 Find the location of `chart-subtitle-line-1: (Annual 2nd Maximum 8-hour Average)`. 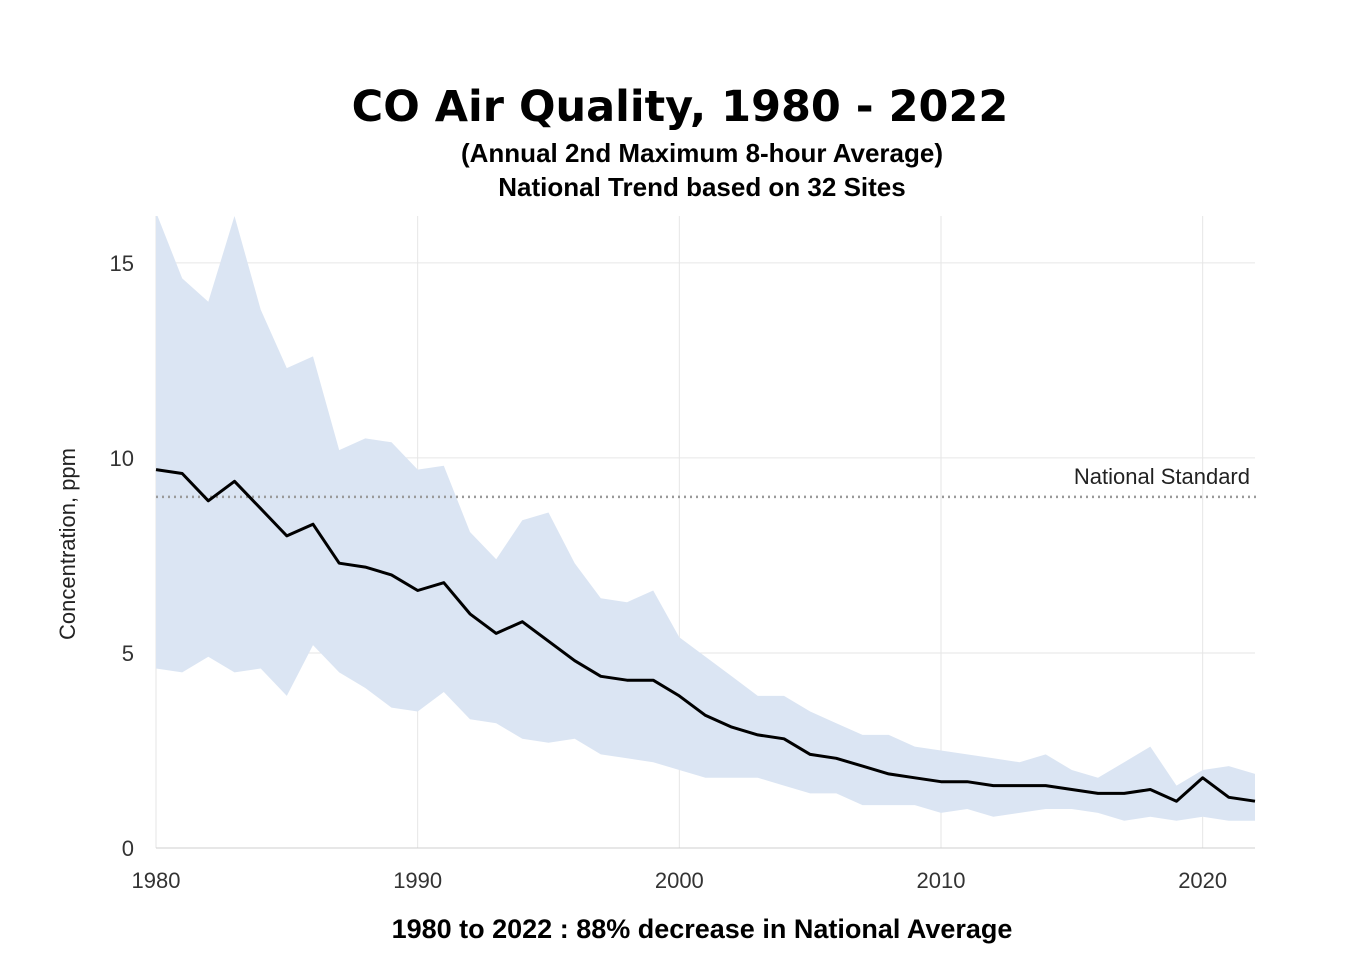

chart-subtitle-line-1: (Annual 2nd Maximum 8-hour Average) is located at coordinates (702, 153).